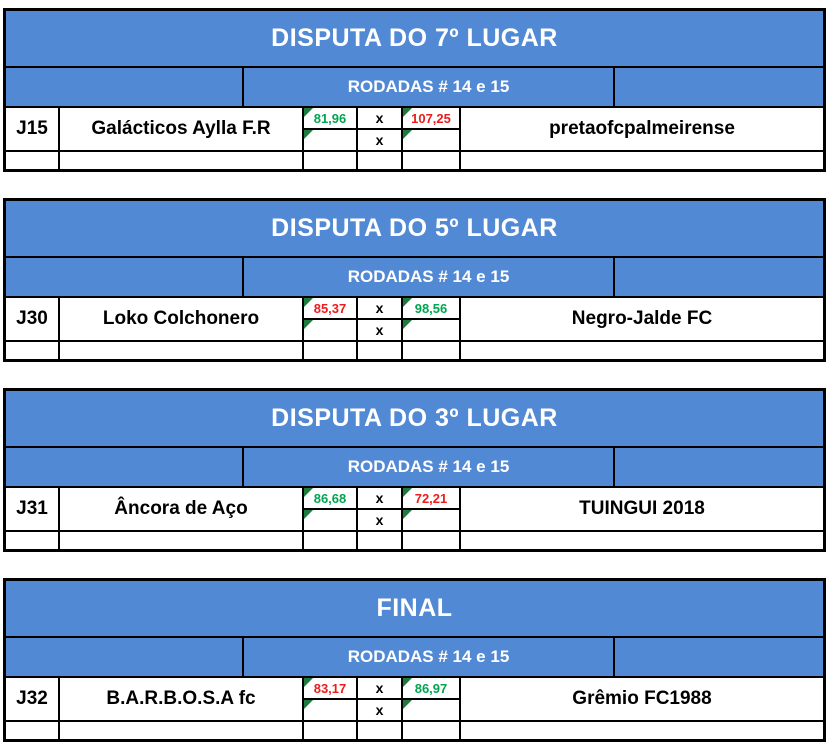 The image size is (829, 753). What do you see at coordinates (330, 319) in the screenshot?
I see `home-score-column: 85,37` at bounding box center [330, 319].